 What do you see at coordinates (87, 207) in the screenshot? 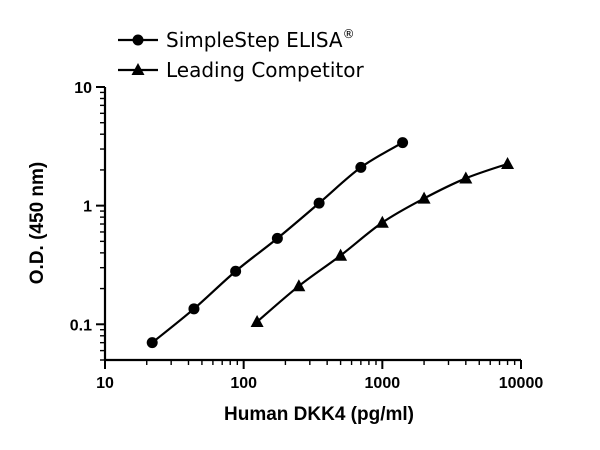
I see `y-tick-label-1: 1` at bounding box center [87, 207].